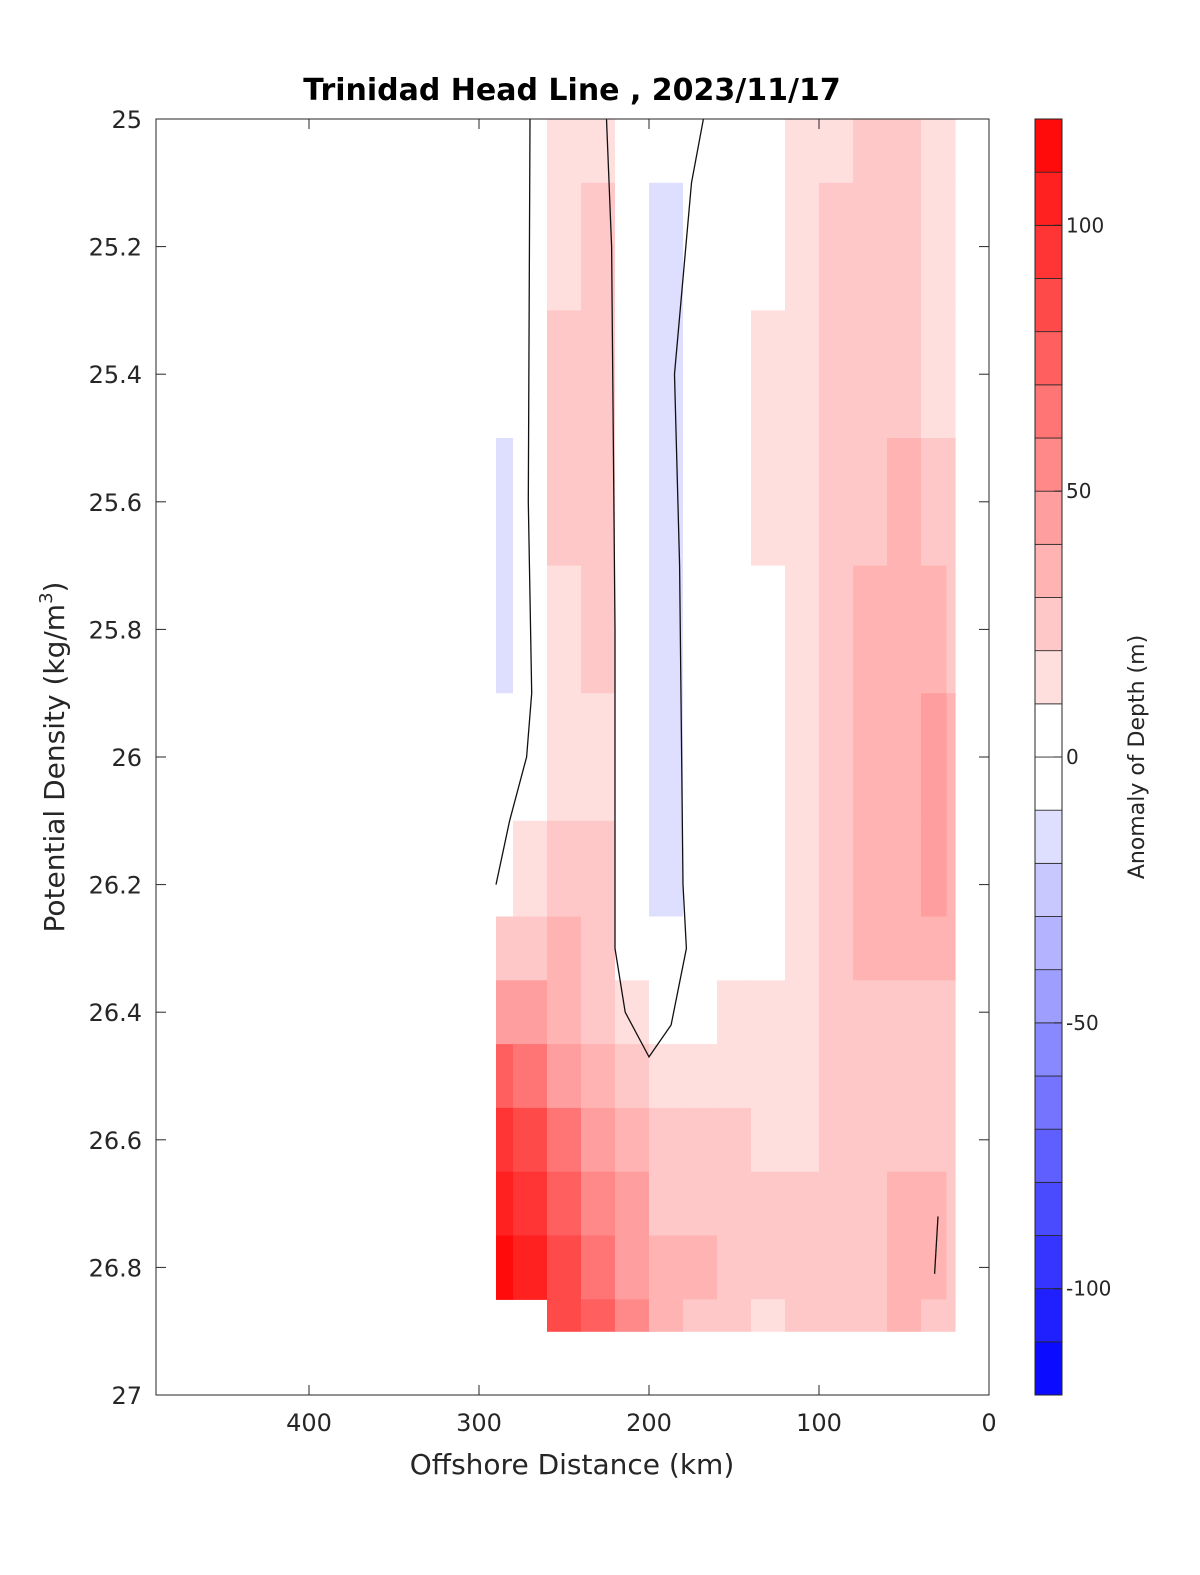 The width and height of the screenshot is (1200, 1575). What do you see at coordinates (115, 248) in the screenshot?
I see `y-tick-label: 25.2` at bounding box center [115, 248].